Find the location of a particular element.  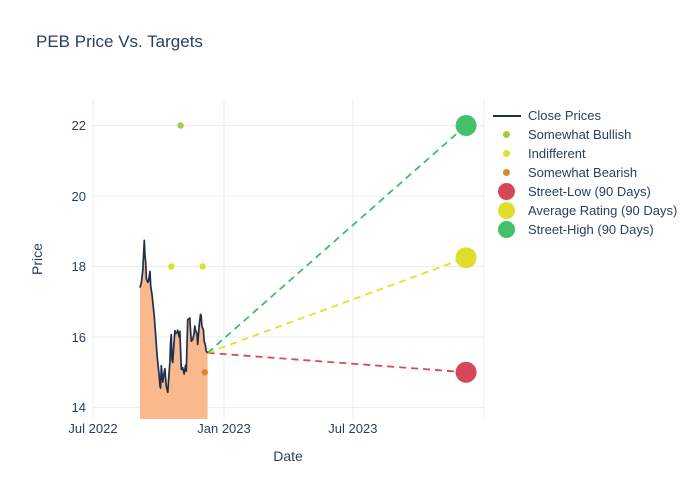

y-tick-label: 14 is located at coordinates (78, 407).